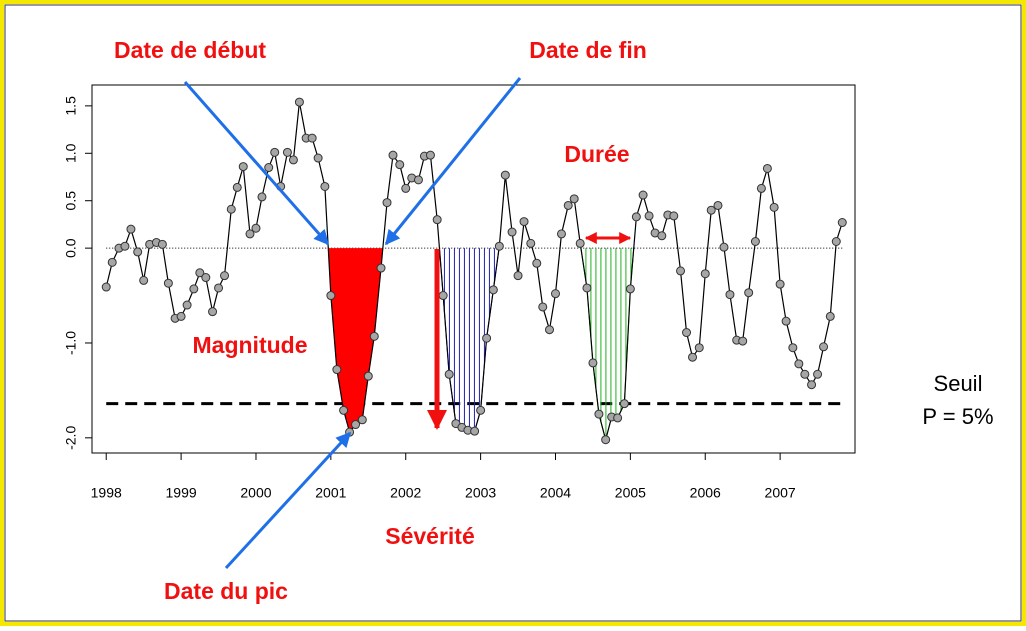 The image size is (1026, 631). What do you see at coordinates (555, 493) in the screenshot?
I see `x-tick-label: 2004` at bounding box center [555, 493].